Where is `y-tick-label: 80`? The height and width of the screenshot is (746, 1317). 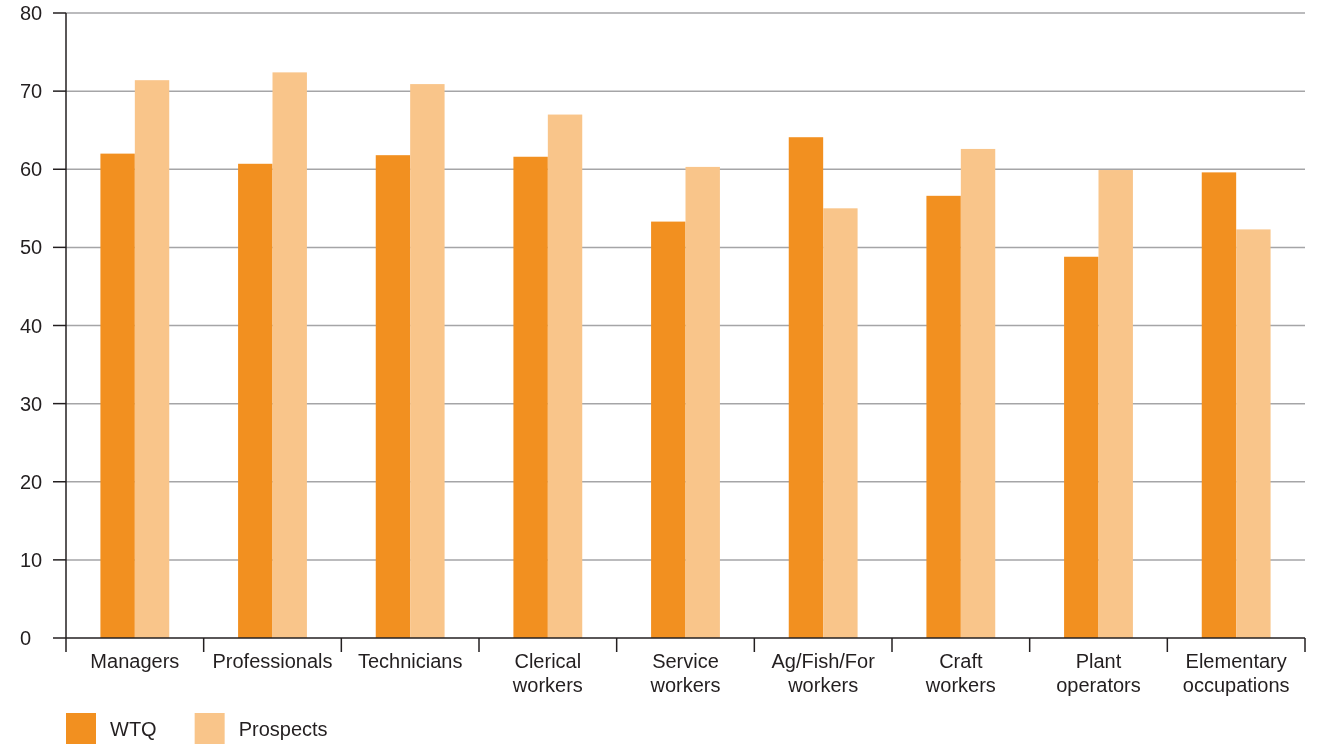
y-tick-label: 80 is located at coordinates (31, 13).